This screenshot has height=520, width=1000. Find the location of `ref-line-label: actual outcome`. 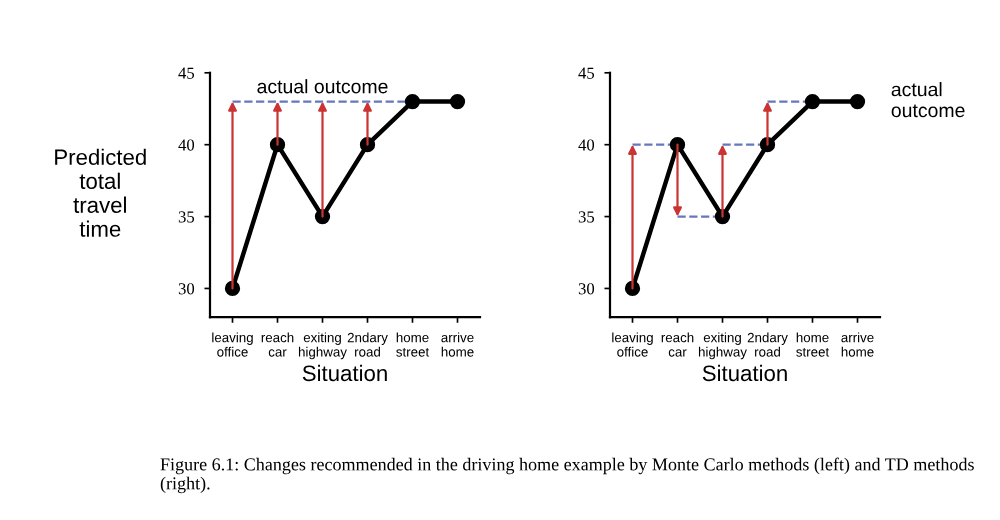

ref-line-label: actual outcome is located at coordinates (322, 86).